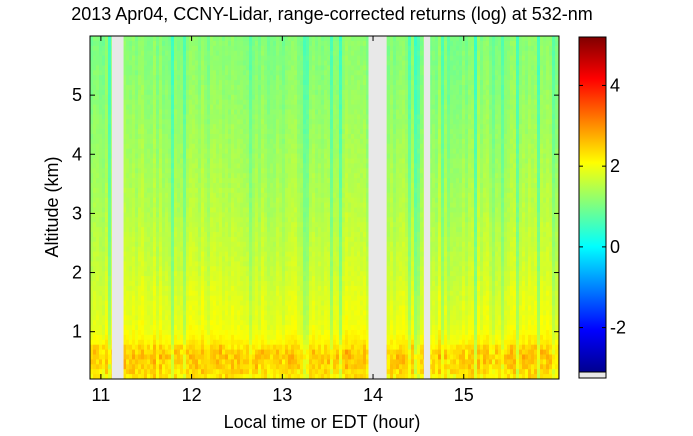  I want to click on x-axis-label: Local time or EDT (hour), so click(322, 422).